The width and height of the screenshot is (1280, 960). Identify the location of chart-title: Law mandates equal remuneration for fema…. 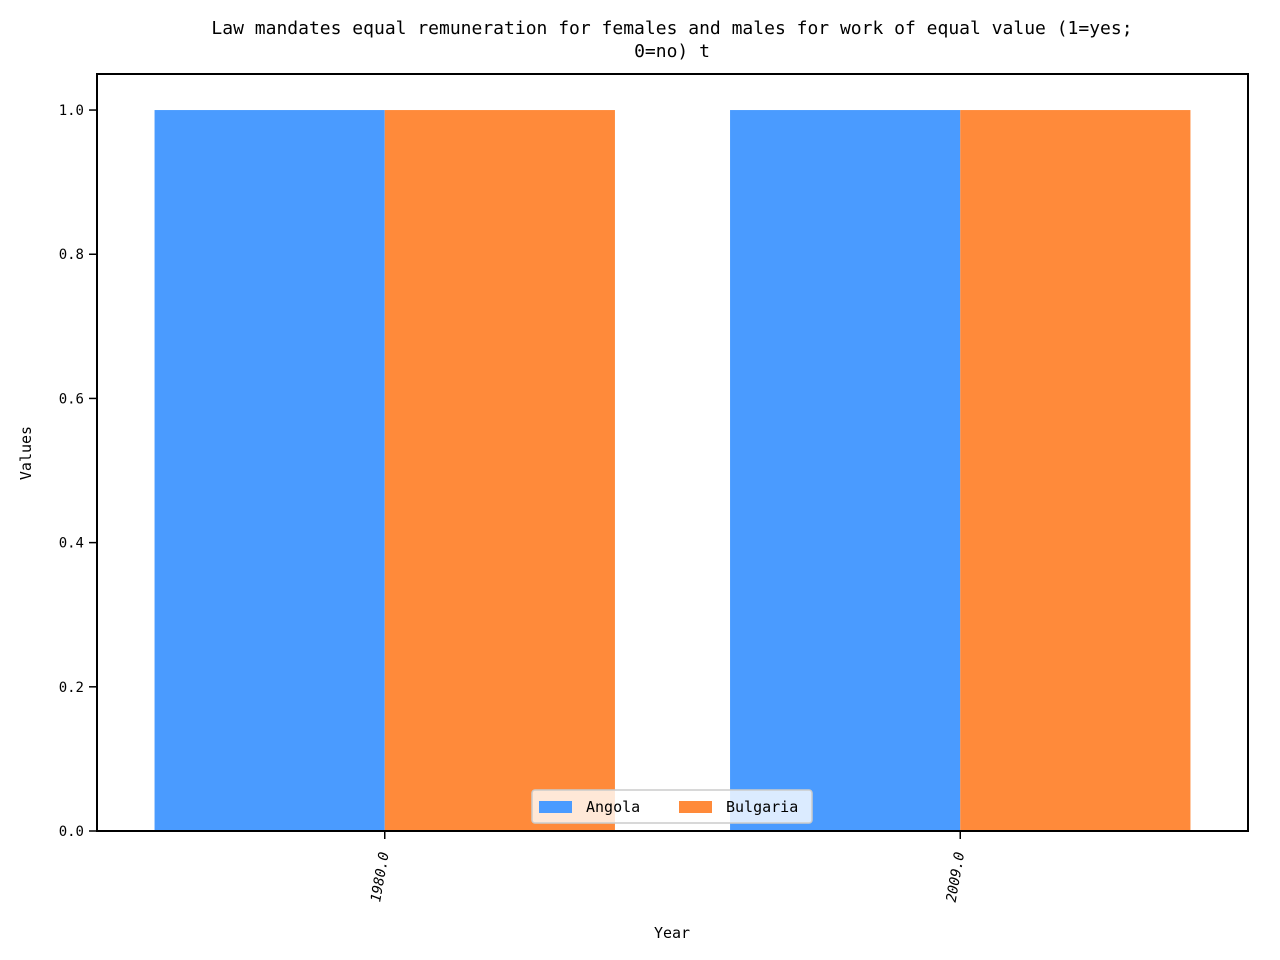
(671, 40).